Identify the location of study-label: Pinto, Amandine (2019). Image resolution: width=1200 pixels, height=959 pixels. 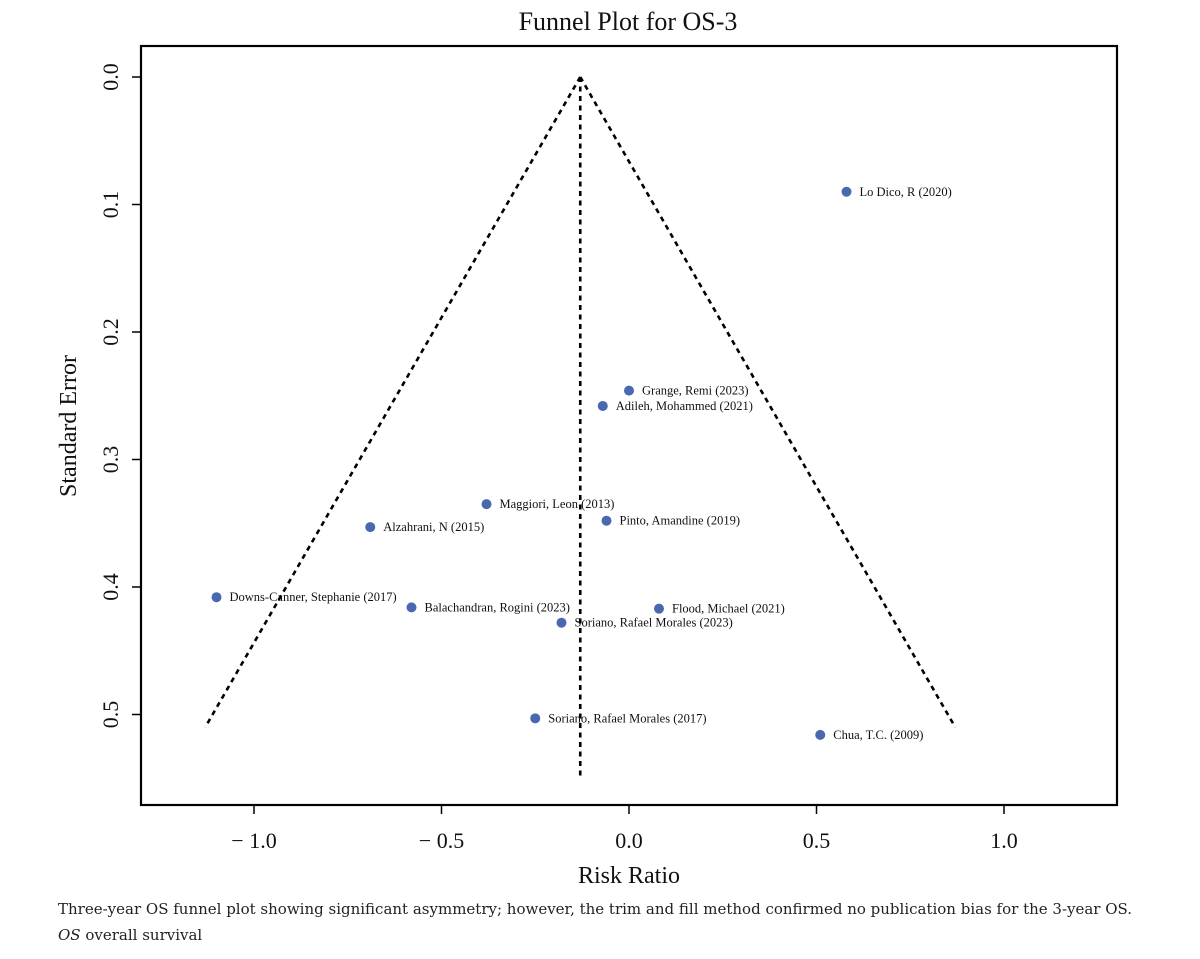
(680, 521).